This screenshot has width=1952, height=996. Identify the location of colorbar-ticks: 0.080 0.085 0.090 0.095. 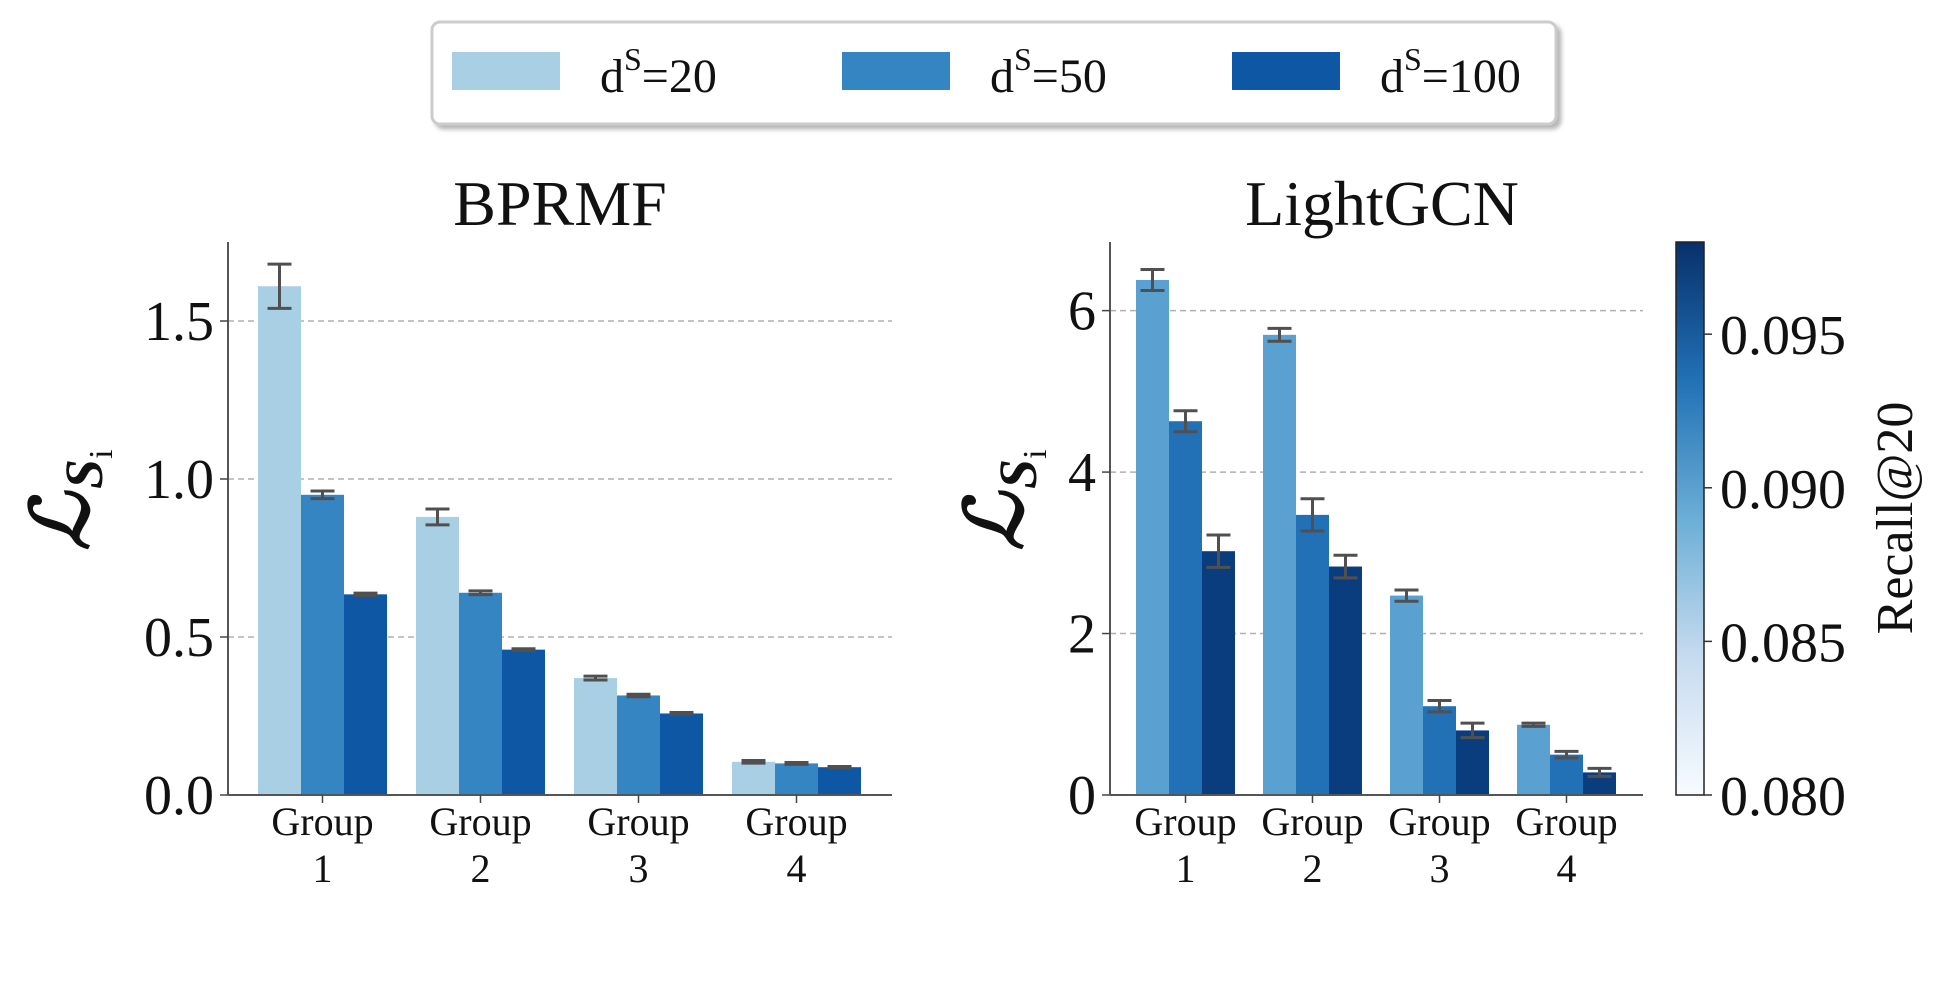
(1775, 566).